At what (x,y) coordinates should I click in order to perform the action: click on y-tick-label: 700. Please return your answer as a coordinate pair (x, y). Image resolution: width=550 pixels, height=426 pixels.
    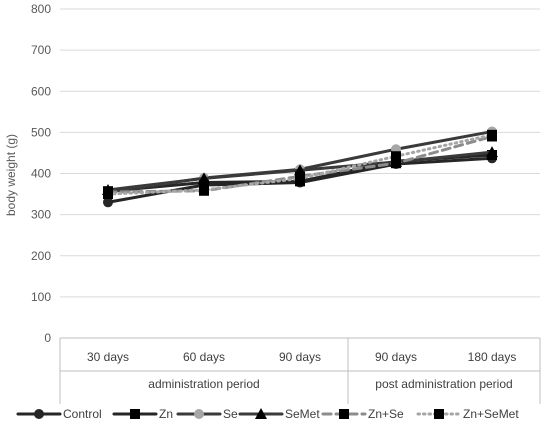
    Looking at the image, I should click on (41, 50).